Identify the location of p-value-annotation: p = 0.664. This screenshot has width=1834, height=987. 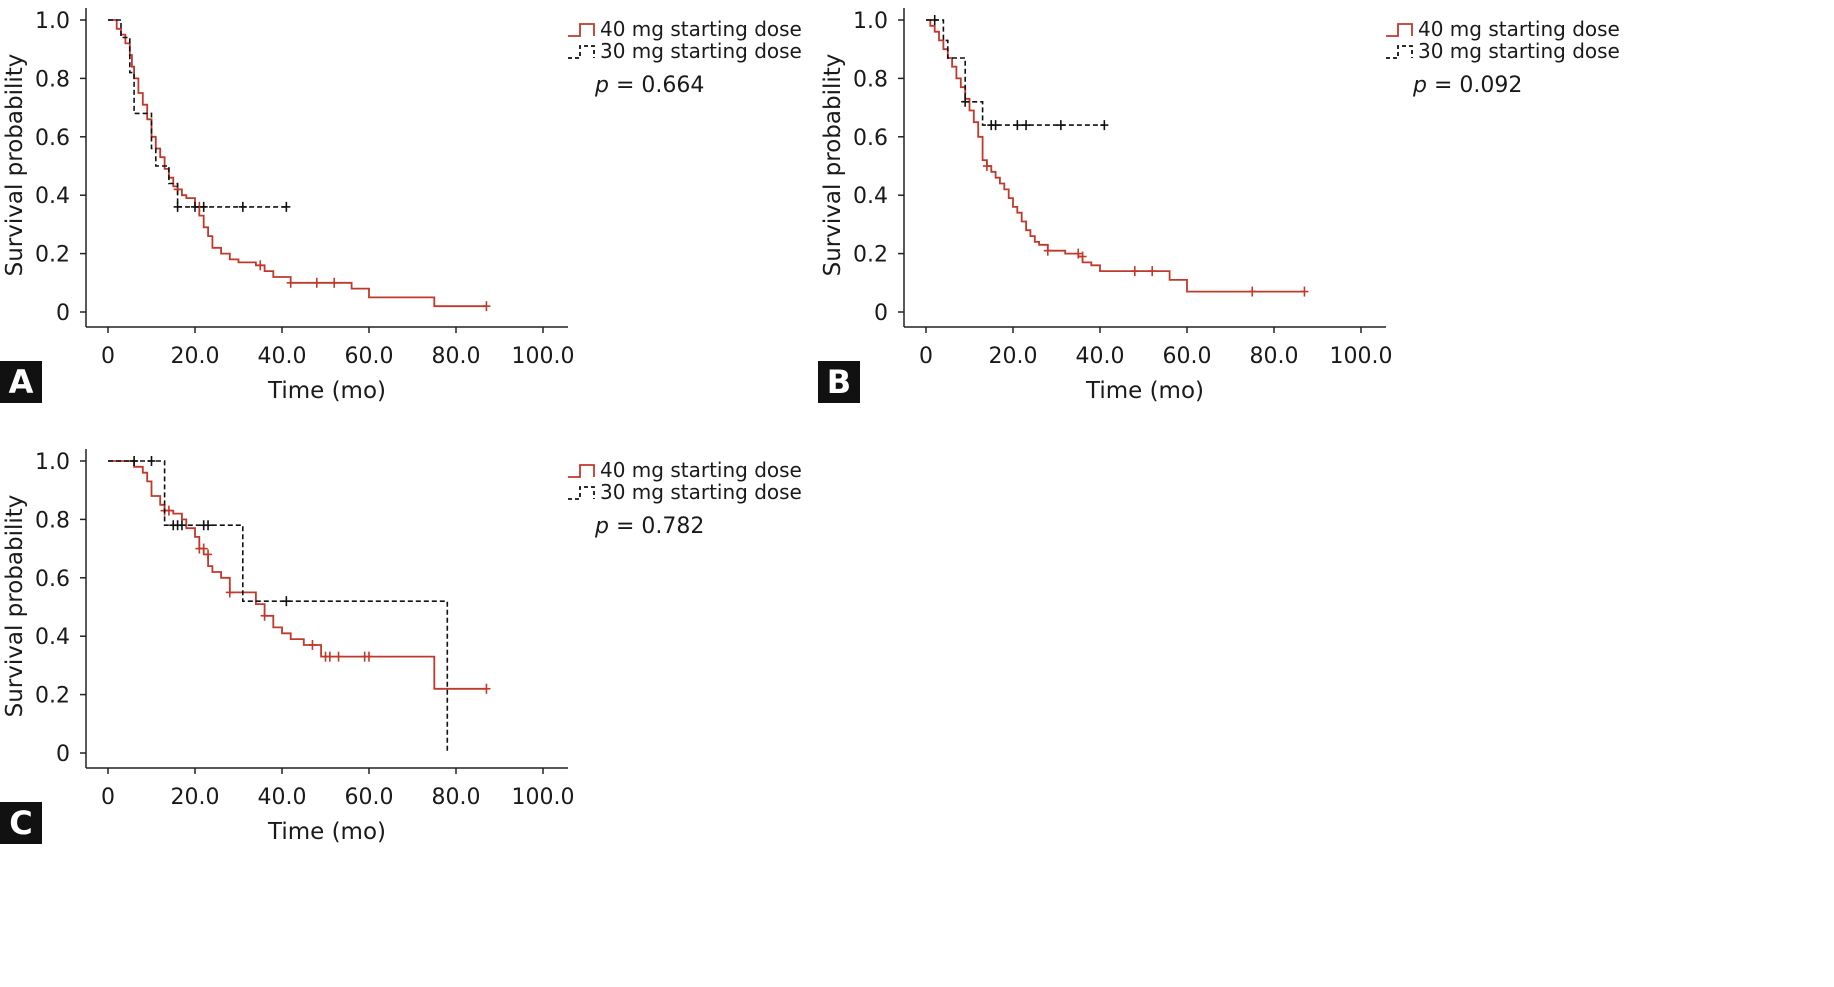
(649, 85).